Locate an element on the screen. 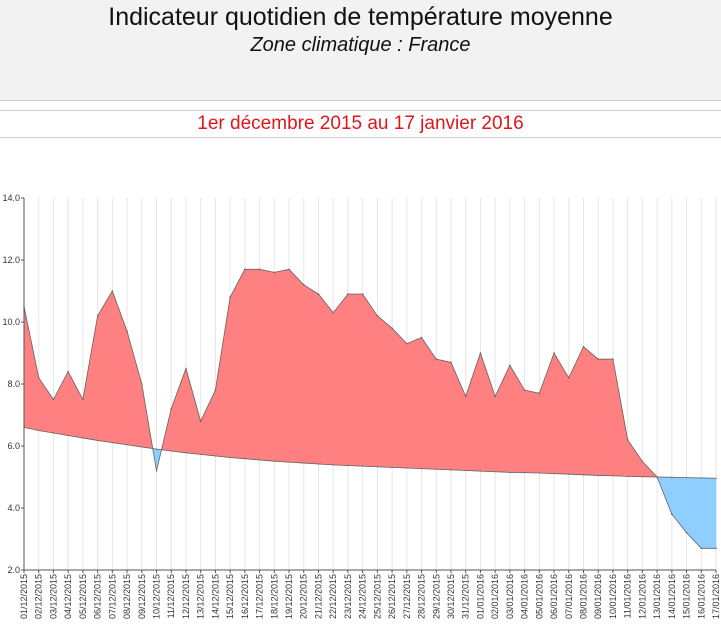 The image size is (721, 629). x-tick-label: 03/12/2015 is located at coordinates (53, 596).